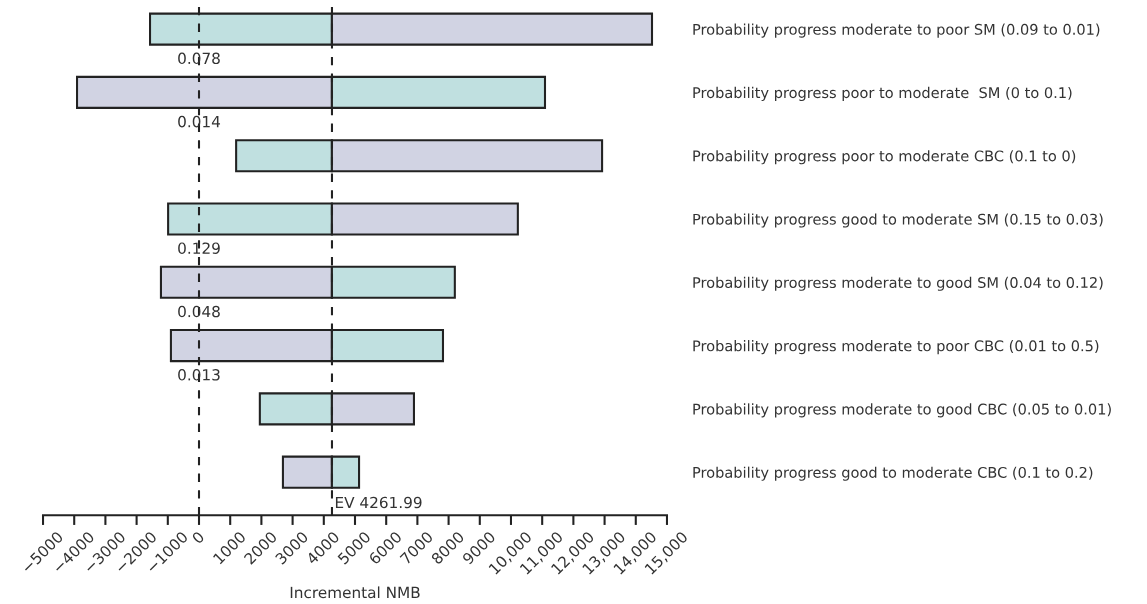 This screenshot has height=604, width=1147. What do you see at coordinates (902, 410) in the screenshot?
I see `y-tick-label: Probability progress moderate to good CBC (0.05 to 0.01)` at bounding box center [902, 410].